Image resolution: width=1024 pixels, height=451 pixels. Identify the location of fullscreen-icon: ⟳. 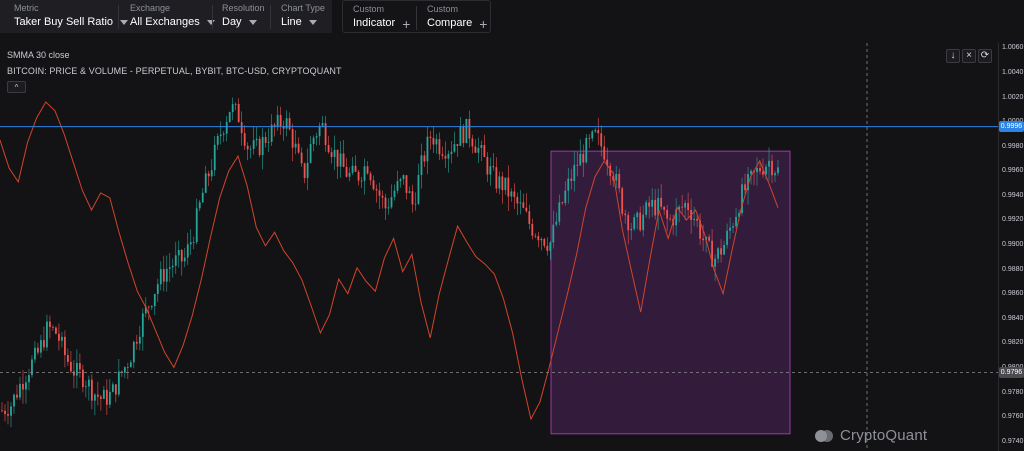
(985, 56).